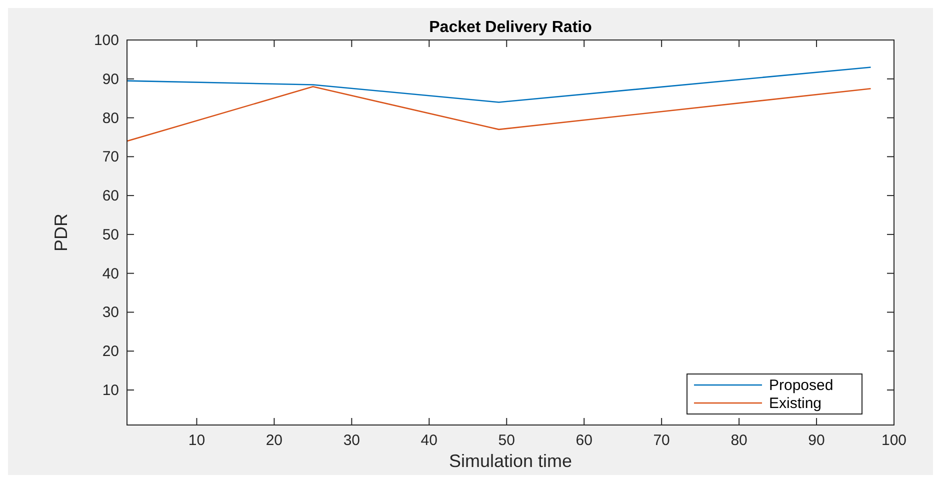  I want to click on y-tick-label: 50, so click(110, 235).